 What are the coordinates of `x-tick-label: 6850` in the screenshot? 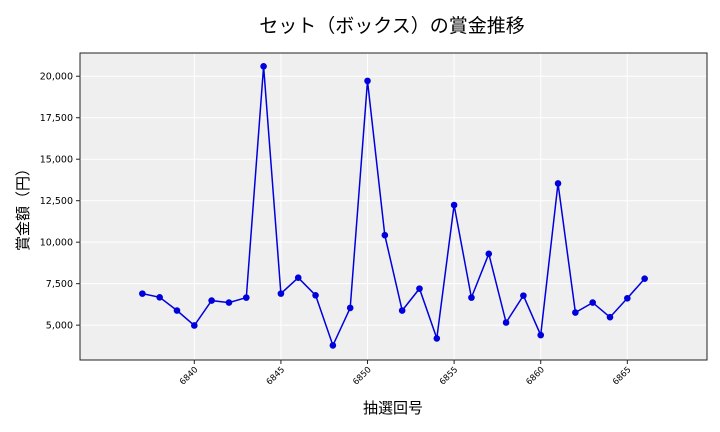 It's located at (362, 376).